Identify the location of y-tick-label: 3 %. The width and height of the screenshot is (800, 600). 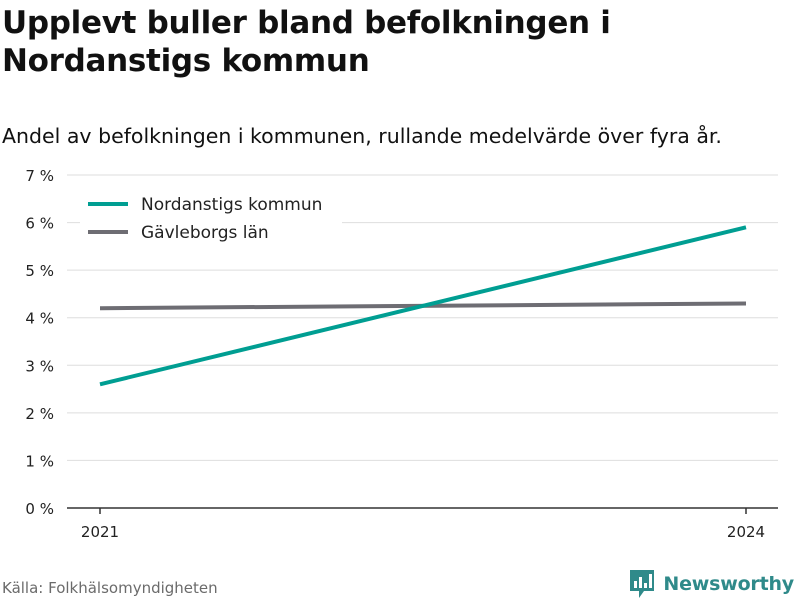
(39, 366).